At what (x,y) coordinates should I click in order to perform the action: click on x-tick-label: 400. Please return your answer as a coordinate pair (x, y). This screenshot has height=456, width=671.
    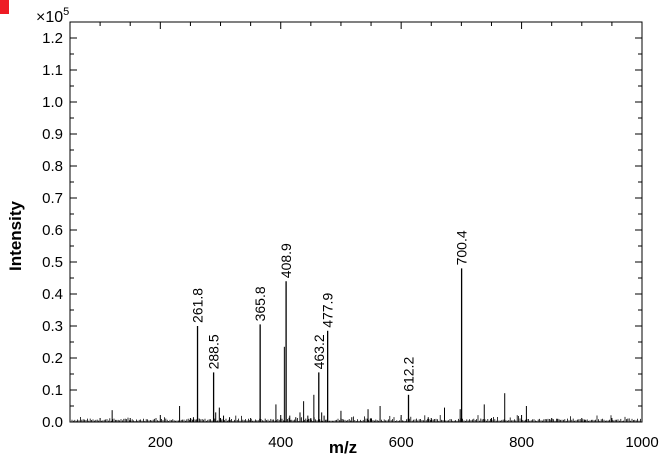
    Looking at the image, I should click on (280, 442).